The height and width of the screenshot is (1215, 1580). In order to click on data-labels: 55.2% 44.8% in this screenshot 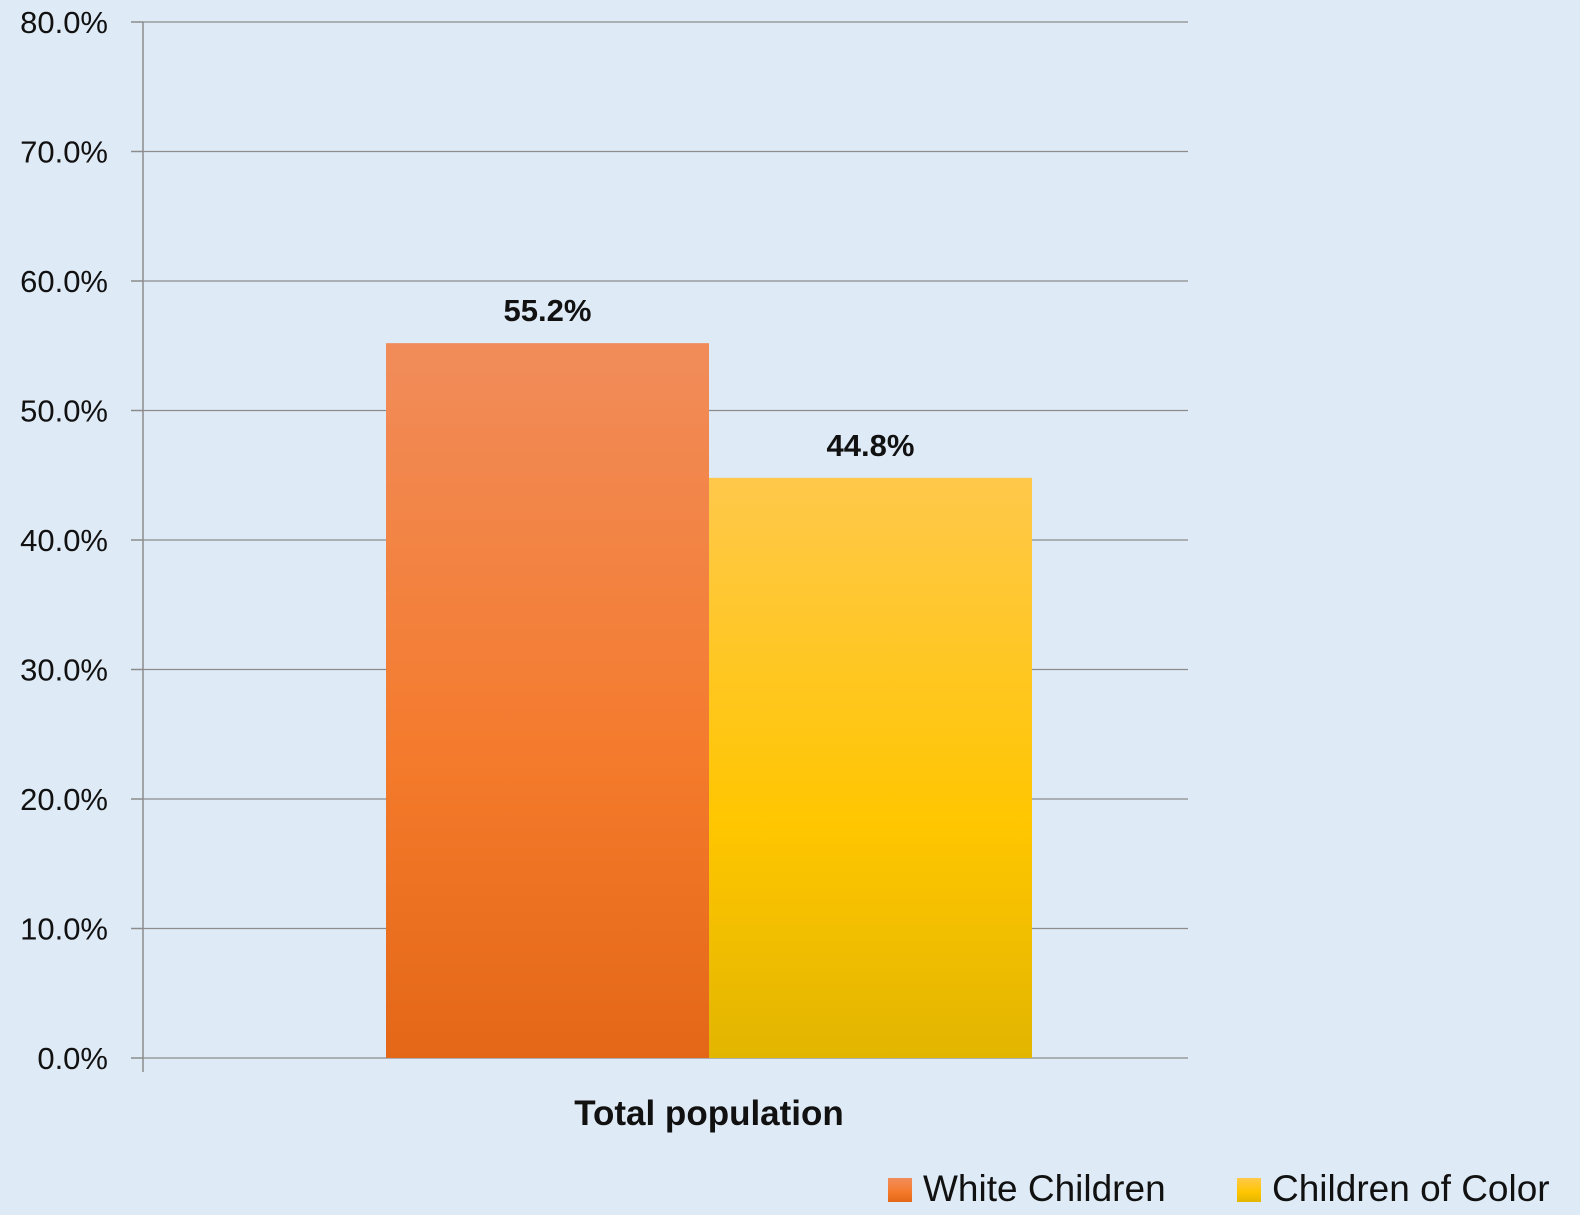, I will do `click(709, 378)`.